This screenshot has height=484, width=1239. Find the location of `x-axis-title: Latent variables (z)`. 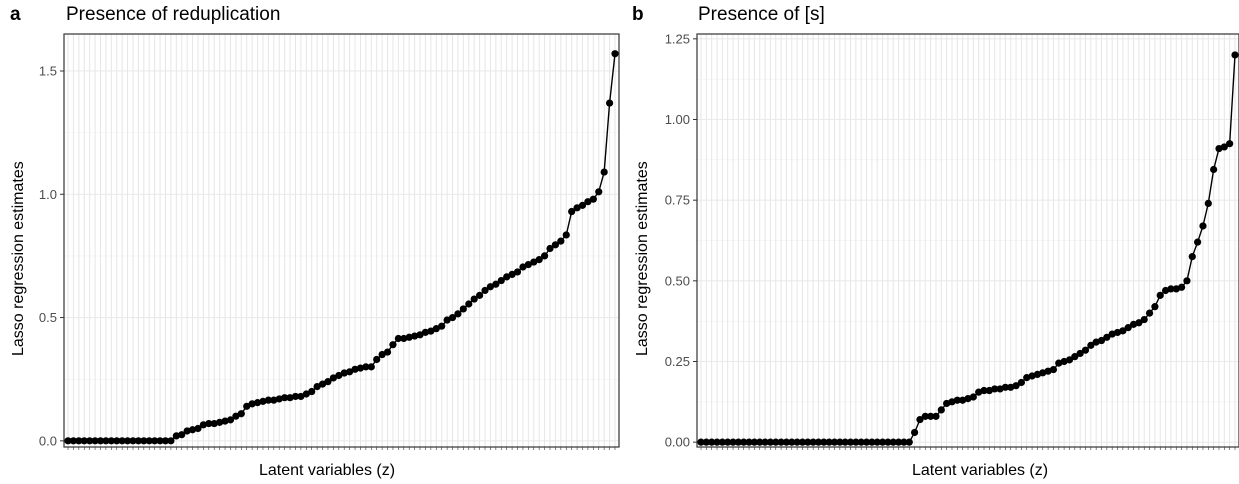

x-axis-title: Latent variables (z) is located at coordinates (980, 470).